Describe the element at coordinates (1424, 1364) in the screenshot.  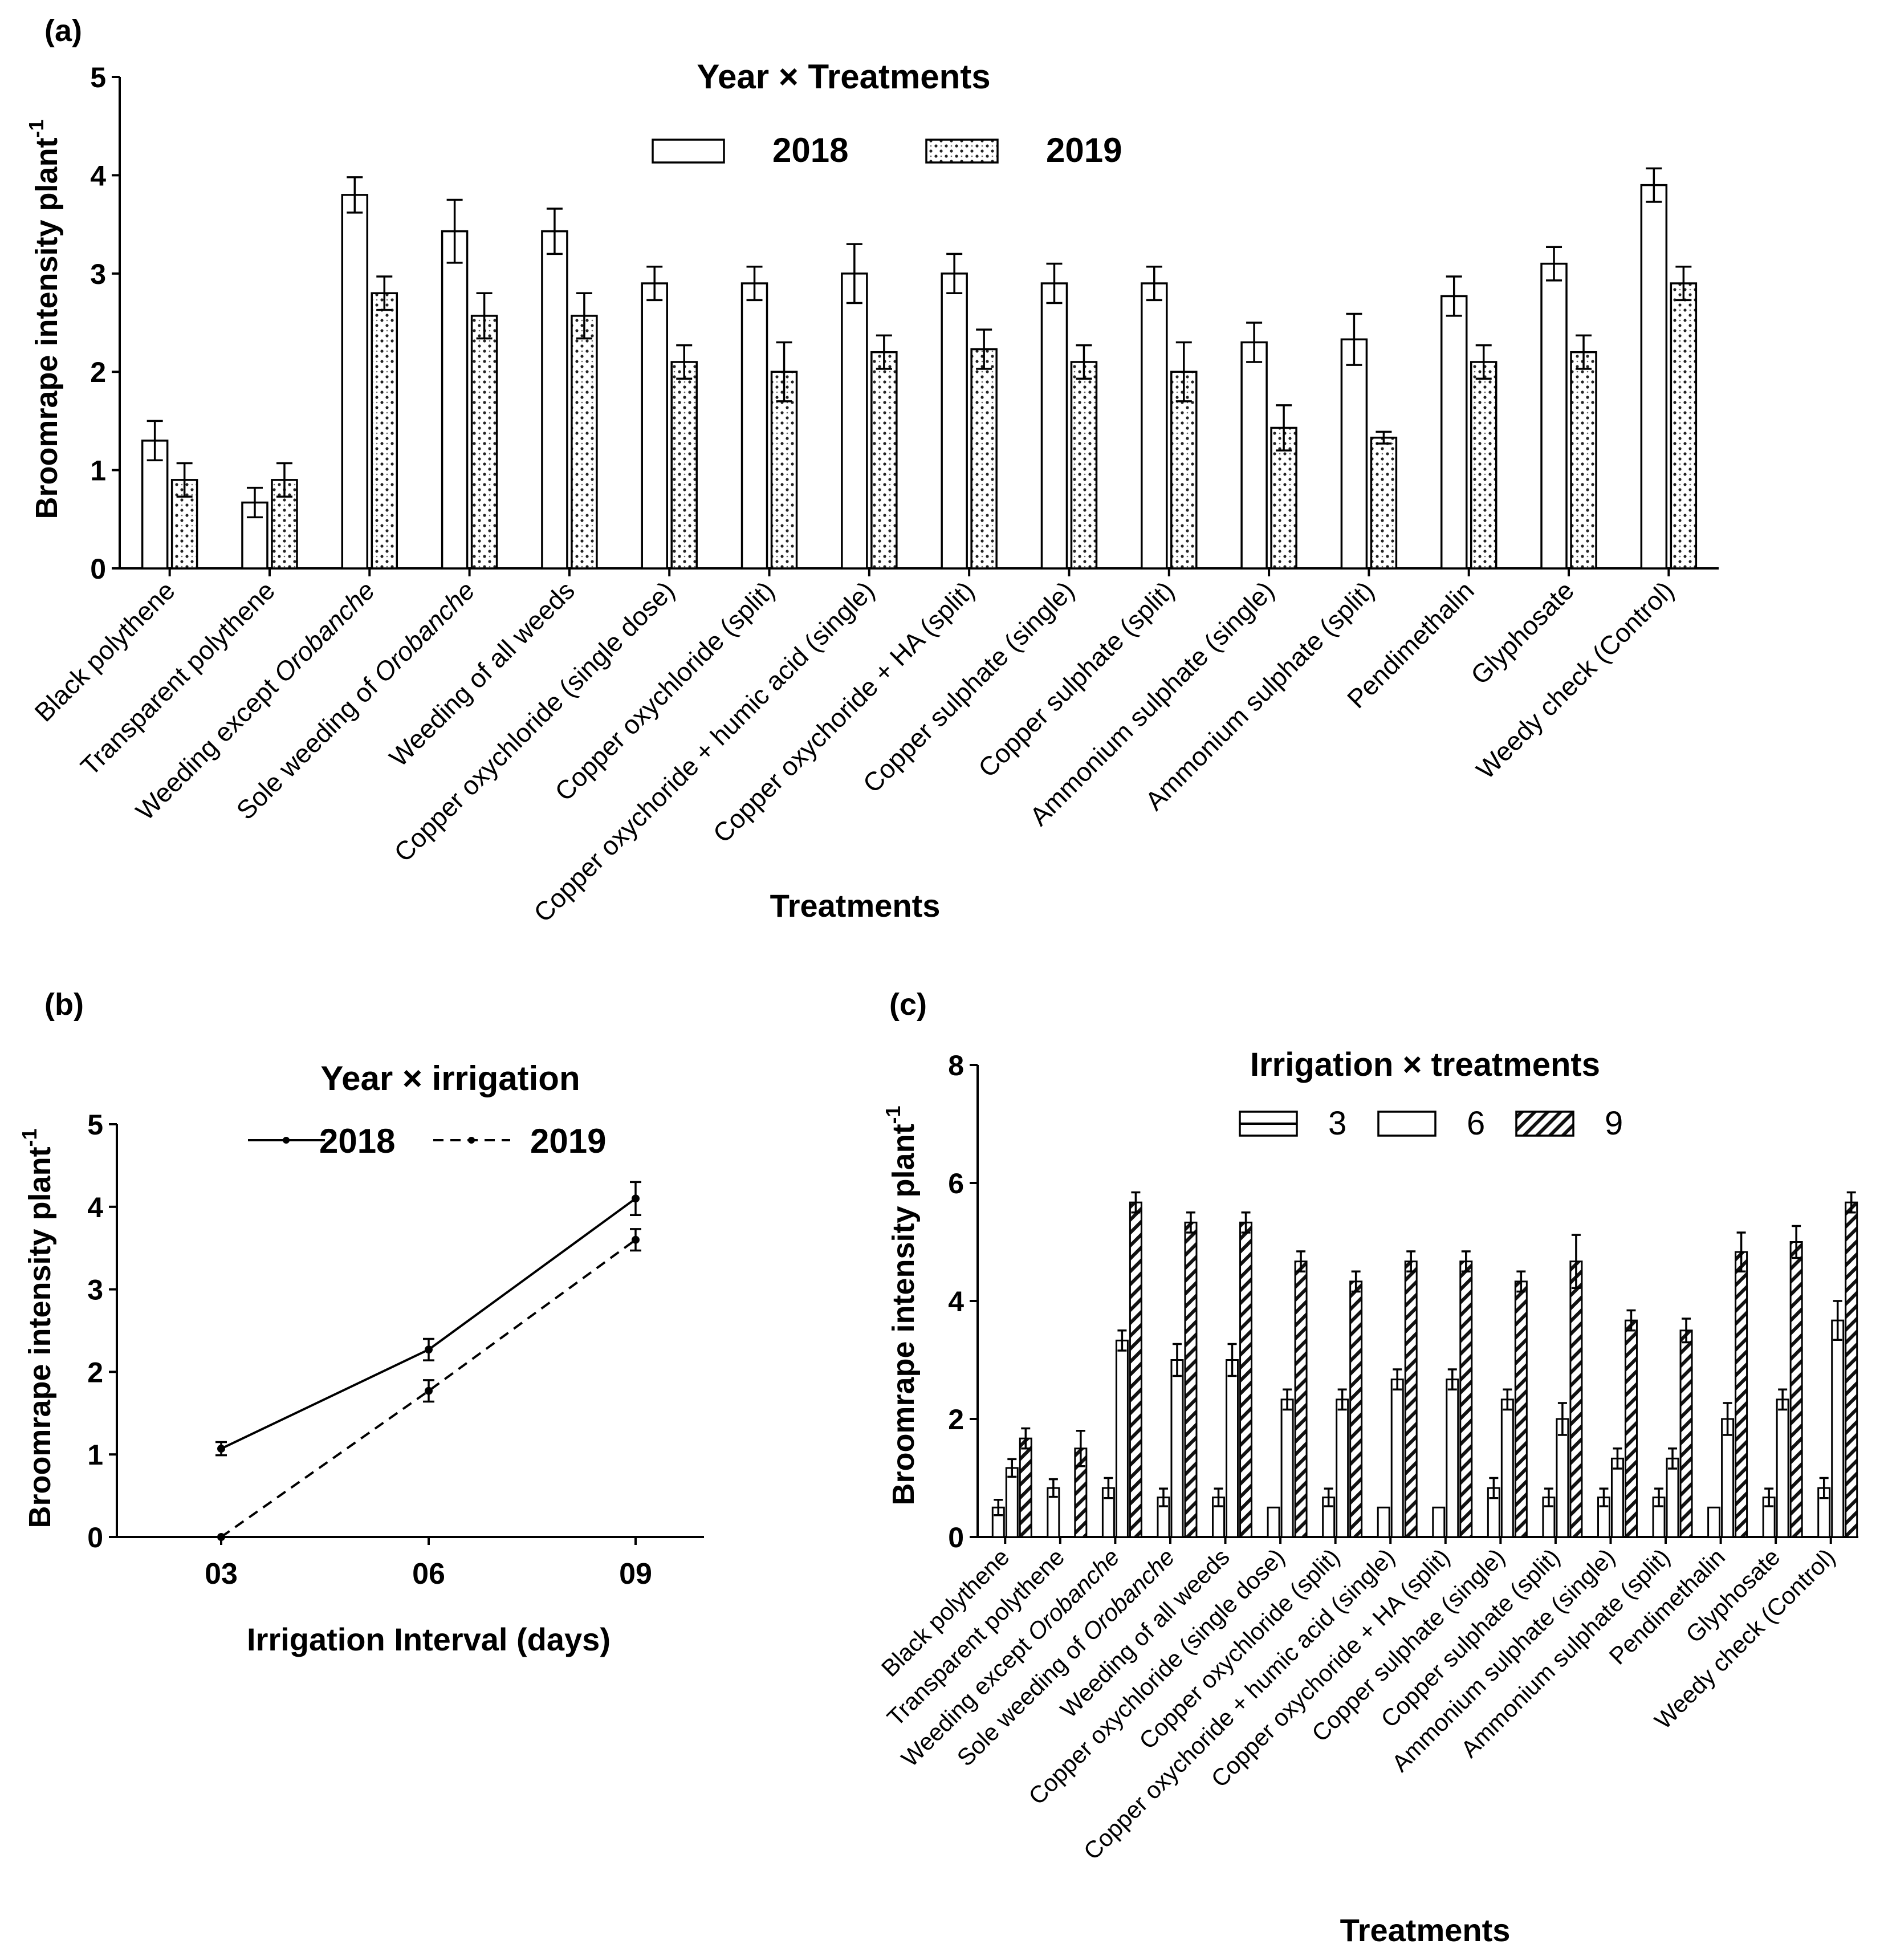
I see `panel-c-bars` at that location.